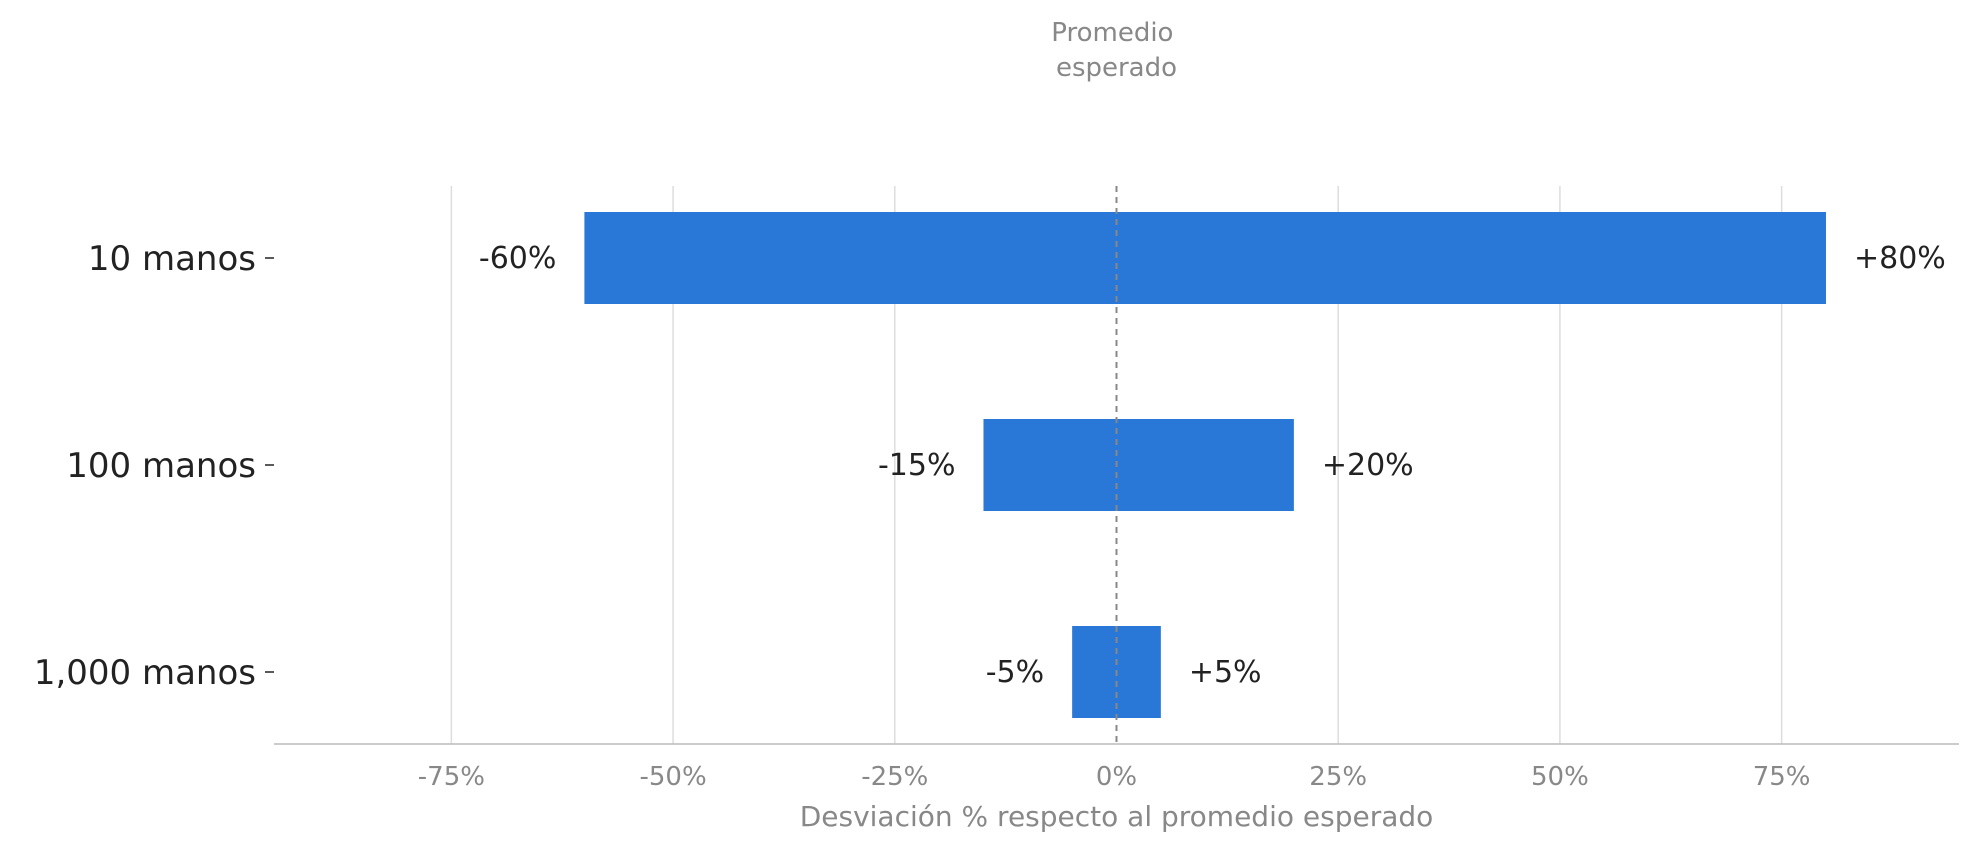  Describe the element at coordinates (451, 777) in the screenshot. I see `x-tick-label: -75%` at that location.